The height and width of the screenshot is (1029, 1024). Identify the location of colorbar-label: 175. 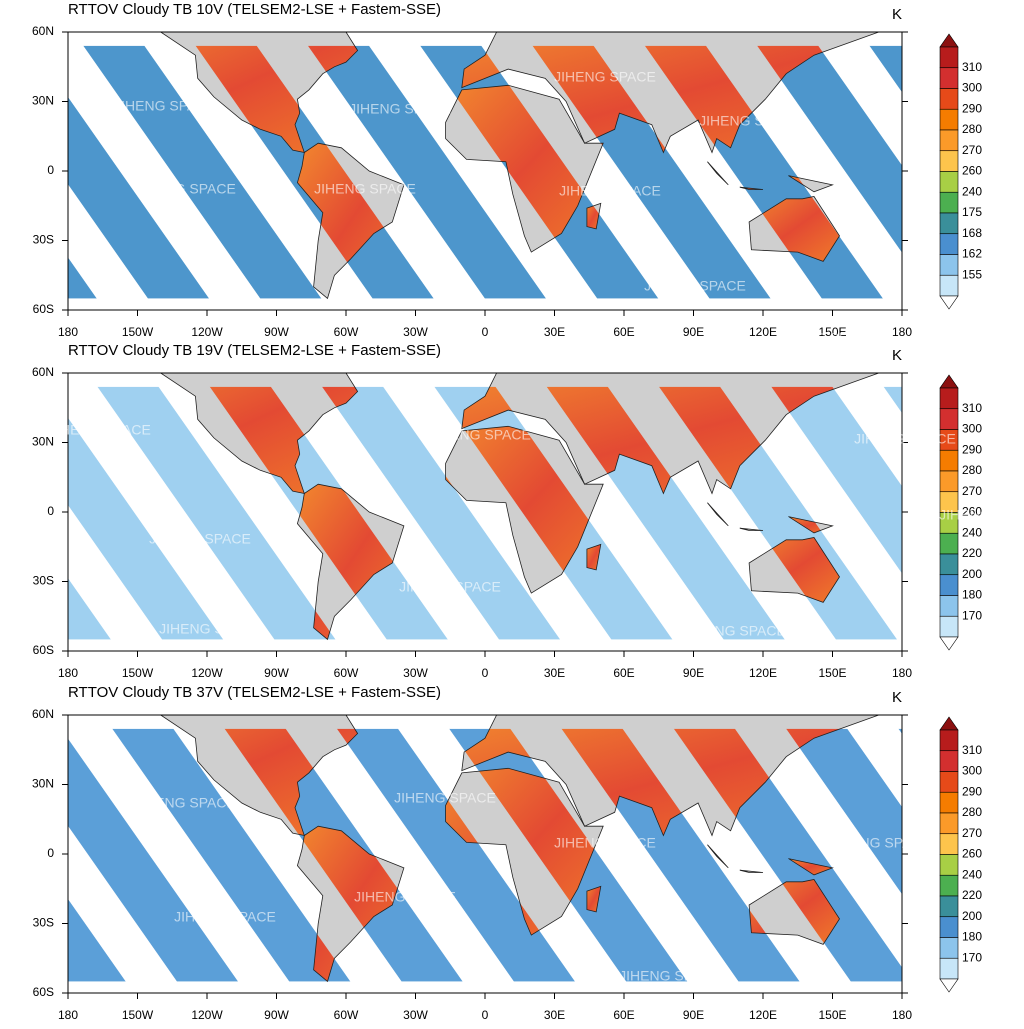
(972, 212).